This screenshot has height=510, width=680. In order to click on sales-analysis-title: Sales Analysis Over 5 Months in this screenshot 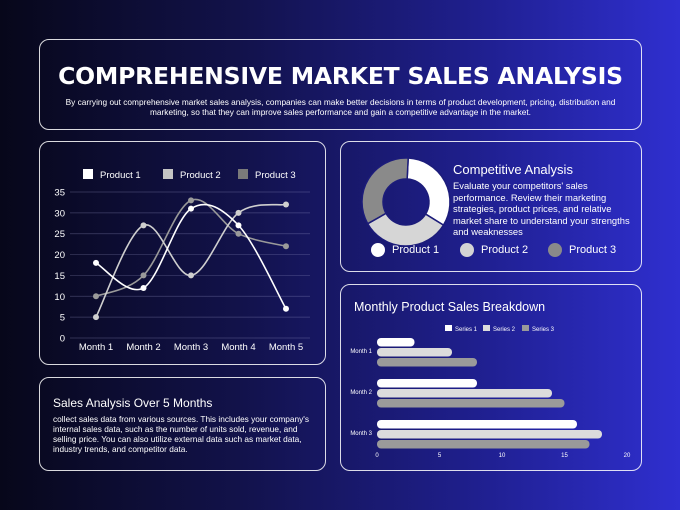, I will do `click(133, 403)`.